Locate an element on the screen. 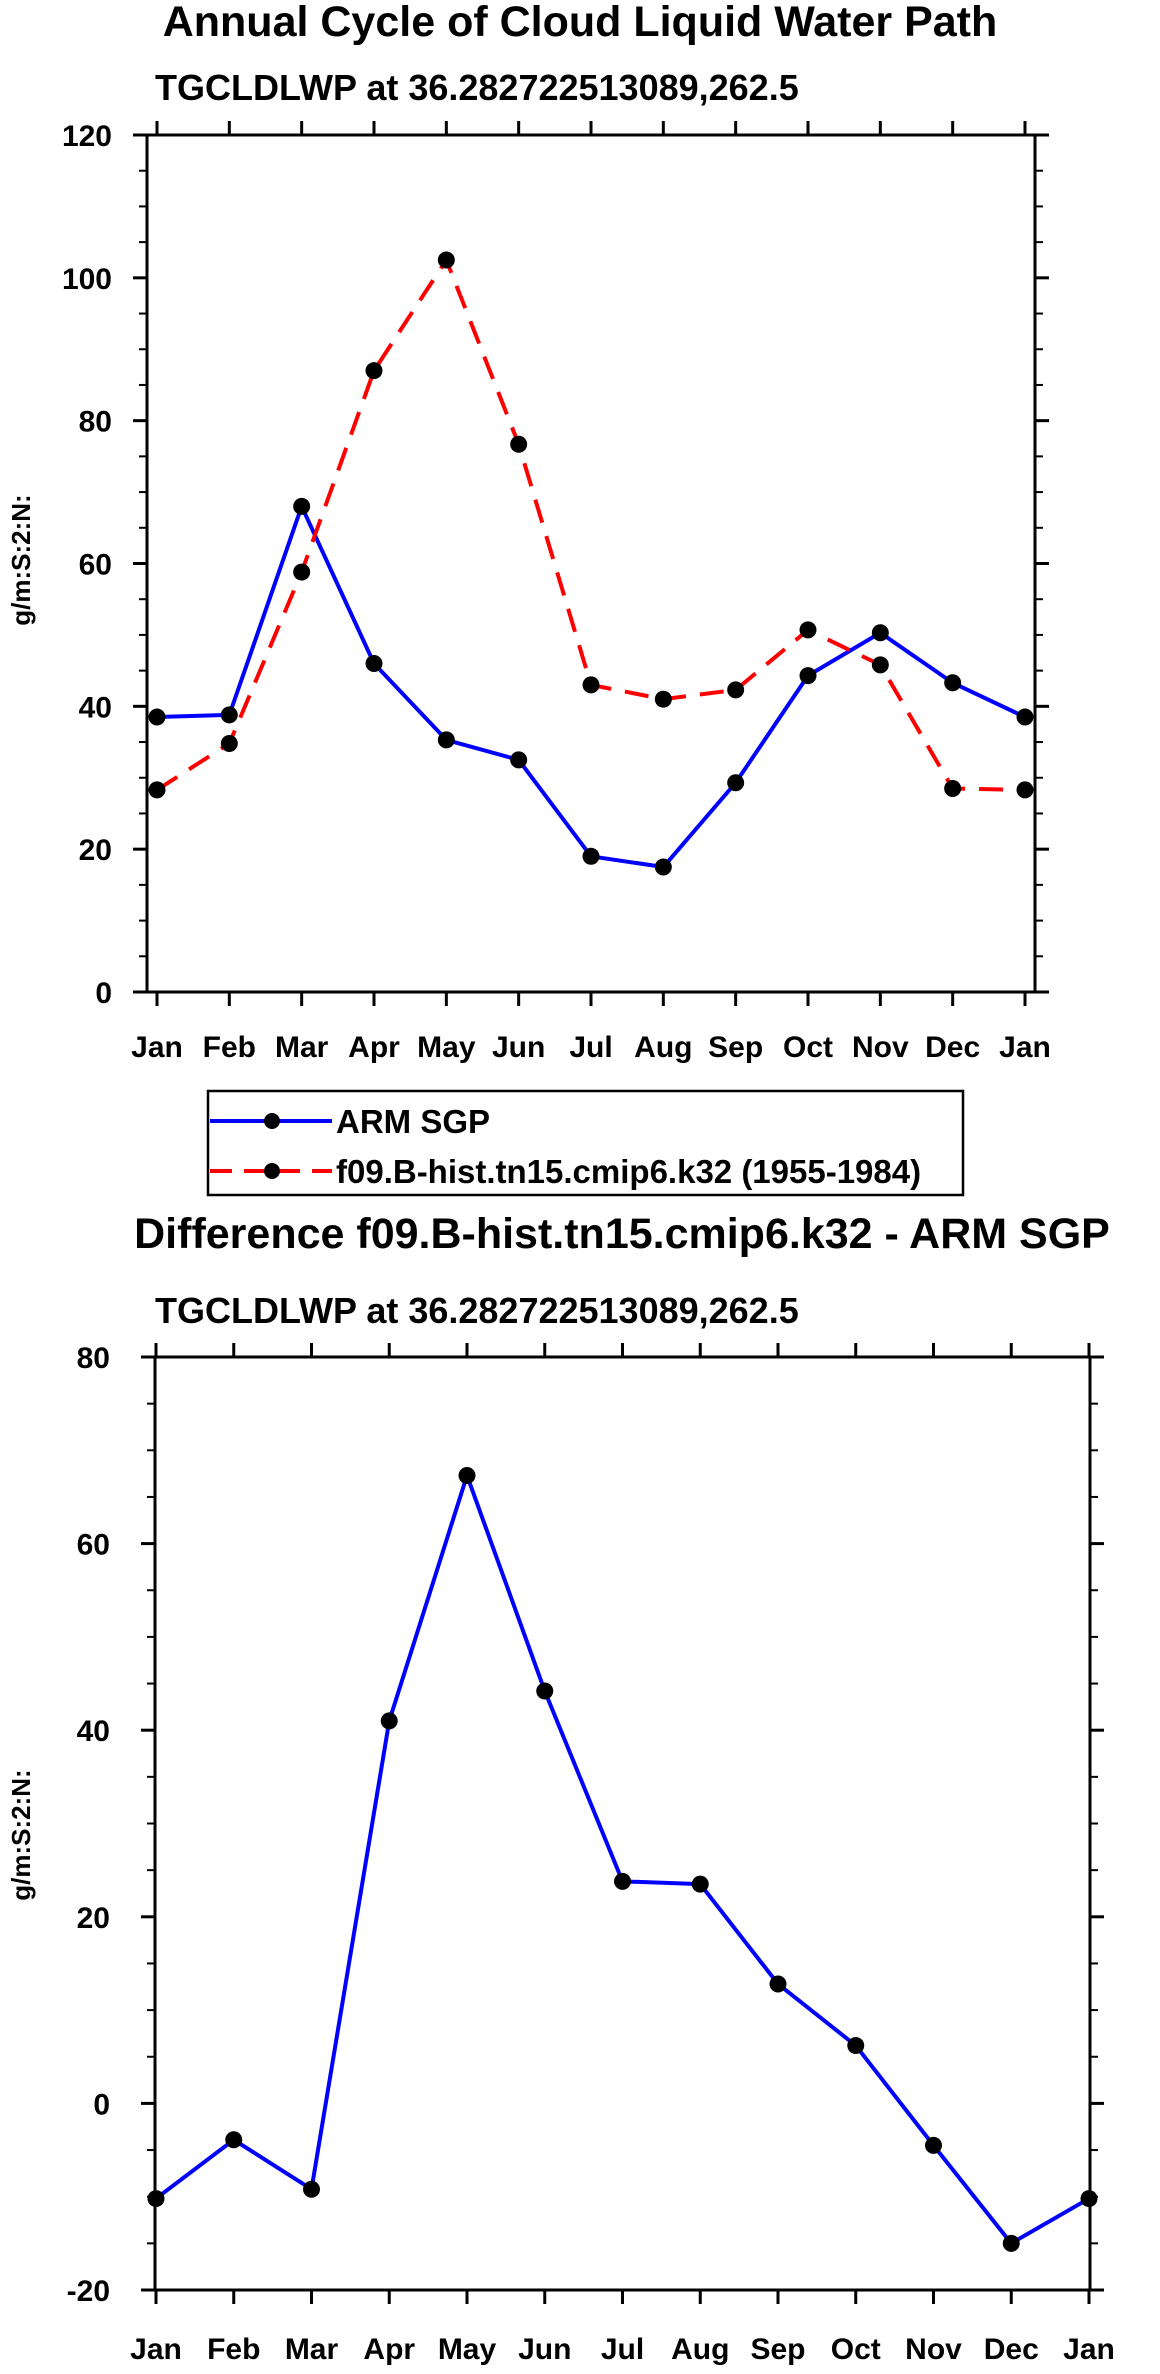 The image size is (1160, 2374). y-tick-label: 0 is located at coordinates (101, 2104).